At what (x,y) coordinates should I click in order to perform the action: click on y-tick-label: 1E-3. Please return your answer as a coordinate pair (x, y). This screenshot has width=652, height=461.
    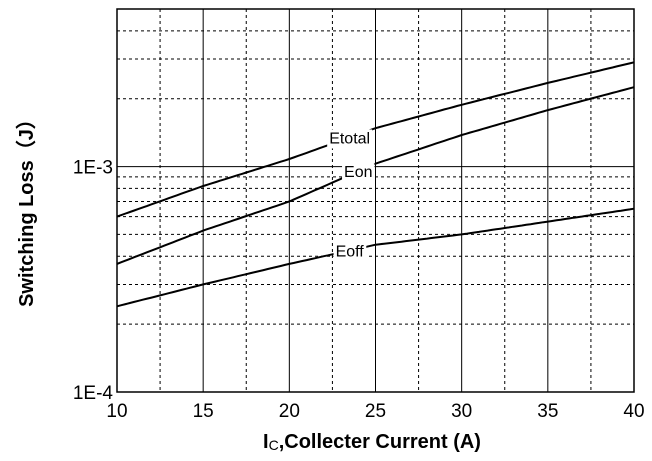
    Looking at the image, I should click on (93, 168).